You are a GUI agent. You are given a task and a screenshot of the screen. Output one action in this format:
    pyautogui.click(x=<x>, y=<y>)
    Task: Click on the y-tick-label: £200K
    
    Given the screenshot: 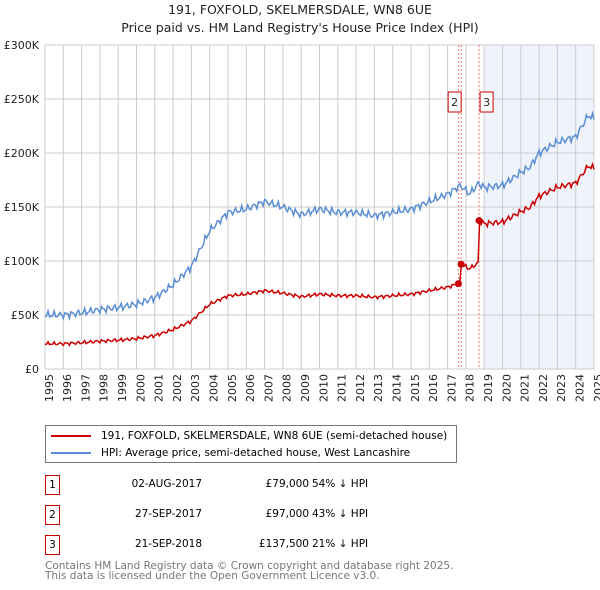 What is the action you would take?
    pyautogui.click(x=22, y=153)
    